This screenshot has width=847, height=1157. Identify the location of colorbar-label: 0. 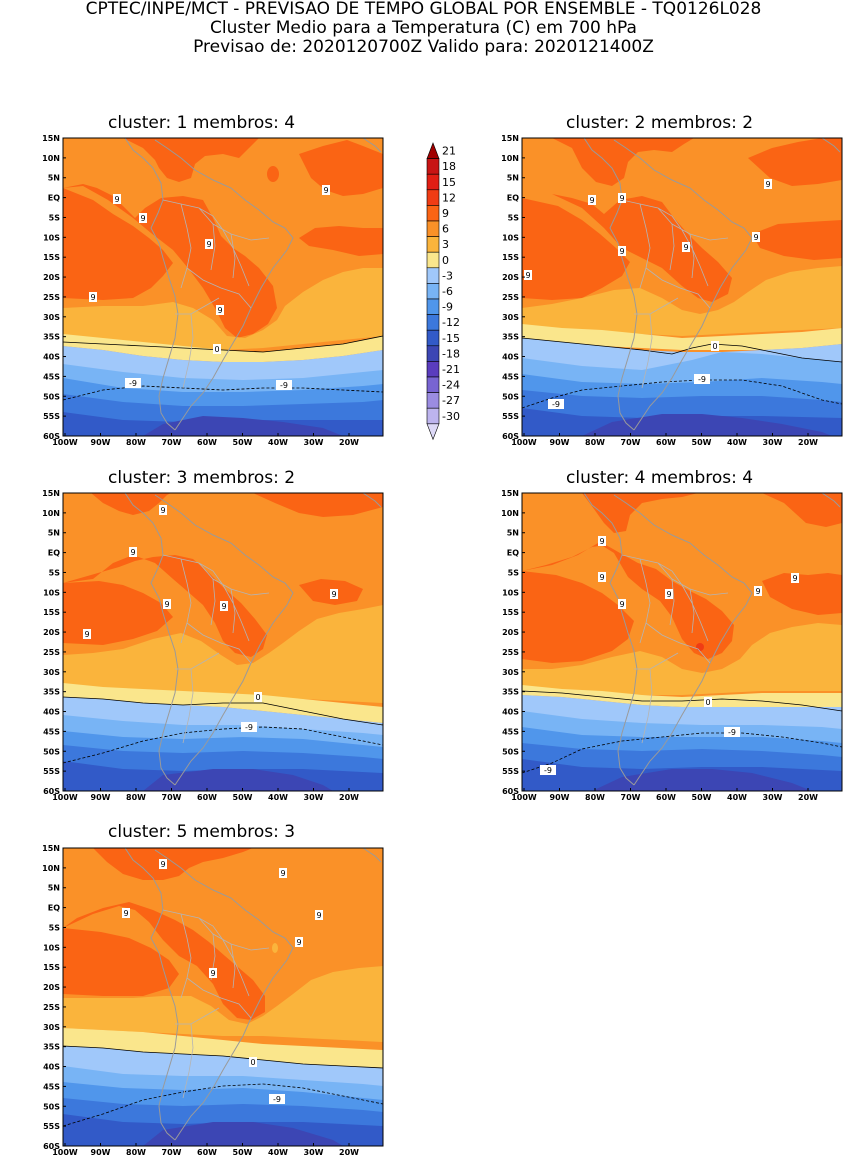
(445, 260).